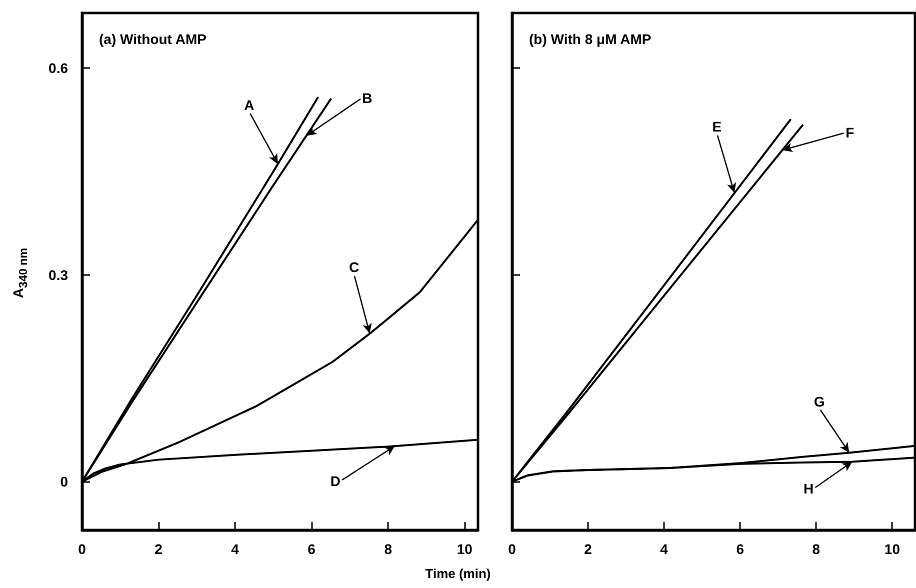  Describe the element at coordinates (354, 267) in the screenshot. I see `annotation: C` at that location.